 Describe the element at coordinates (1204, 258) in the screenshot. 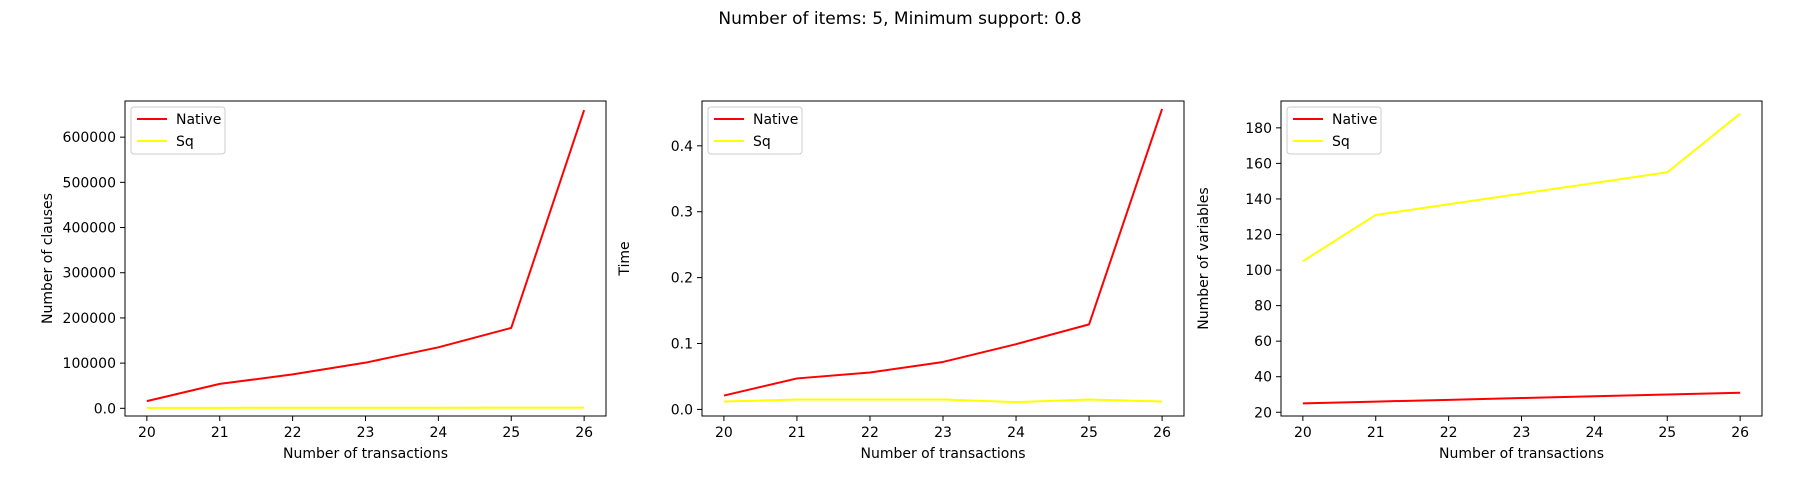

I see `y-axis-label: Number of variables` at that location.